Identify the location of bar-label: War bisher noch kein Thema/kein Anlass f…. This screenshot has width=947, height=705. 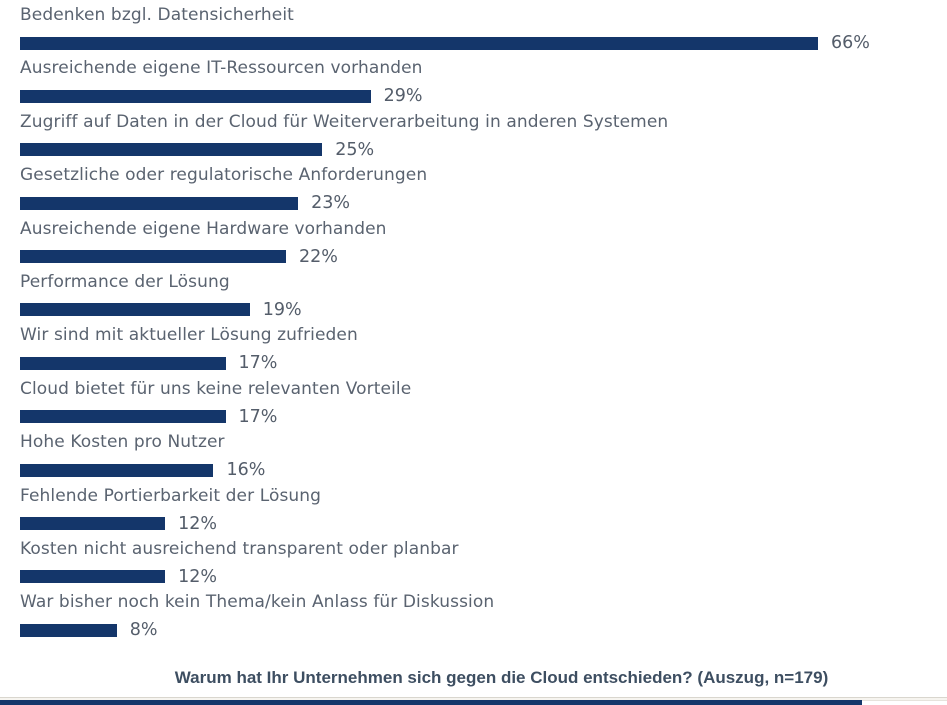
(257, 602).